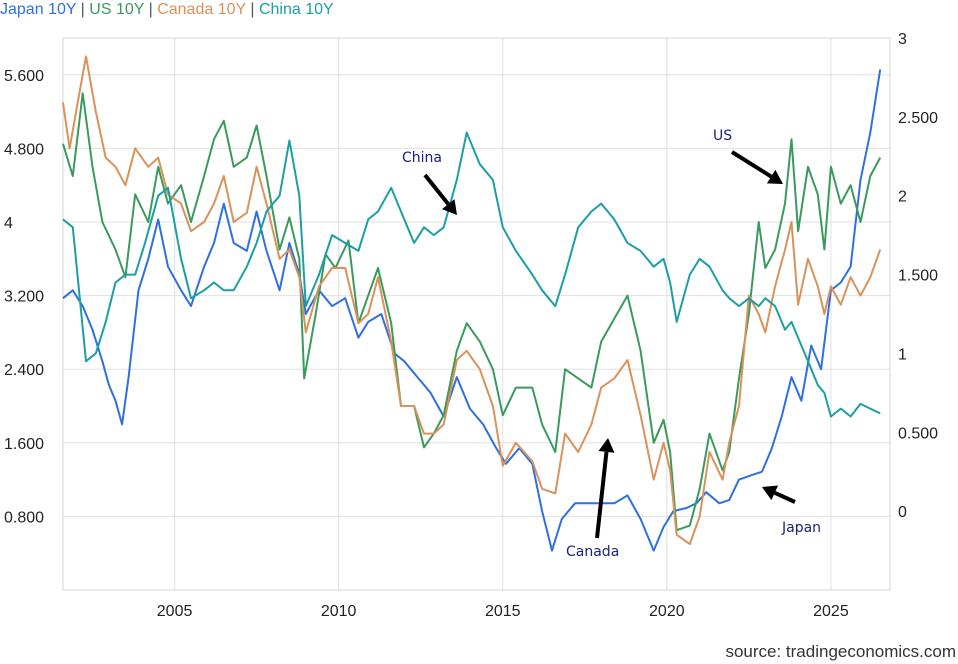 The image size is (958, 664). Describe the element at coordinates (918, 433) in the screenshot. I see `y-right-tick-label: 0.500` at that location.